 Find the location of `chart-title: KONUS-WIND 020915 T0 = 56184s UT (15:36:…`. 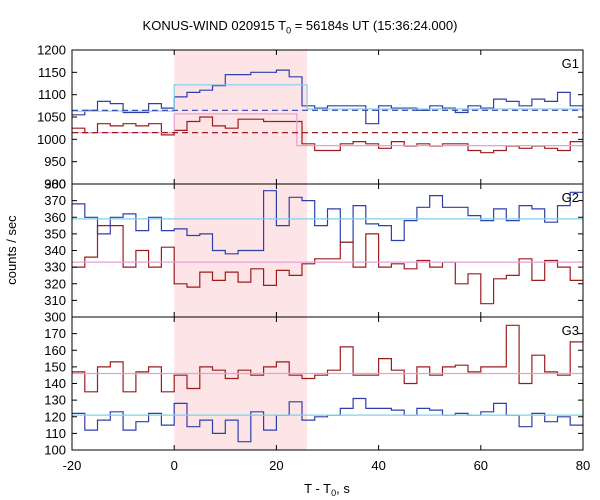

chart-title: KONUS-WIND 020915 T0 = 56184s UT (15:36:… is located at coordinates (300, 27).